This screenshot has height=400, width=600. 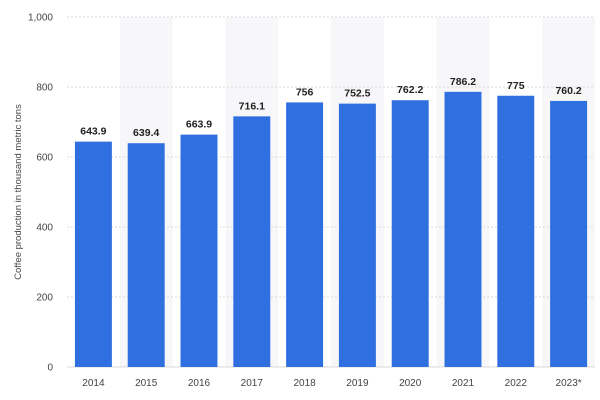 What do you see at coordinates (40, 18) in the screenshot?
I see `y-tick-label: 1,000` at bounding box center [40, 18].